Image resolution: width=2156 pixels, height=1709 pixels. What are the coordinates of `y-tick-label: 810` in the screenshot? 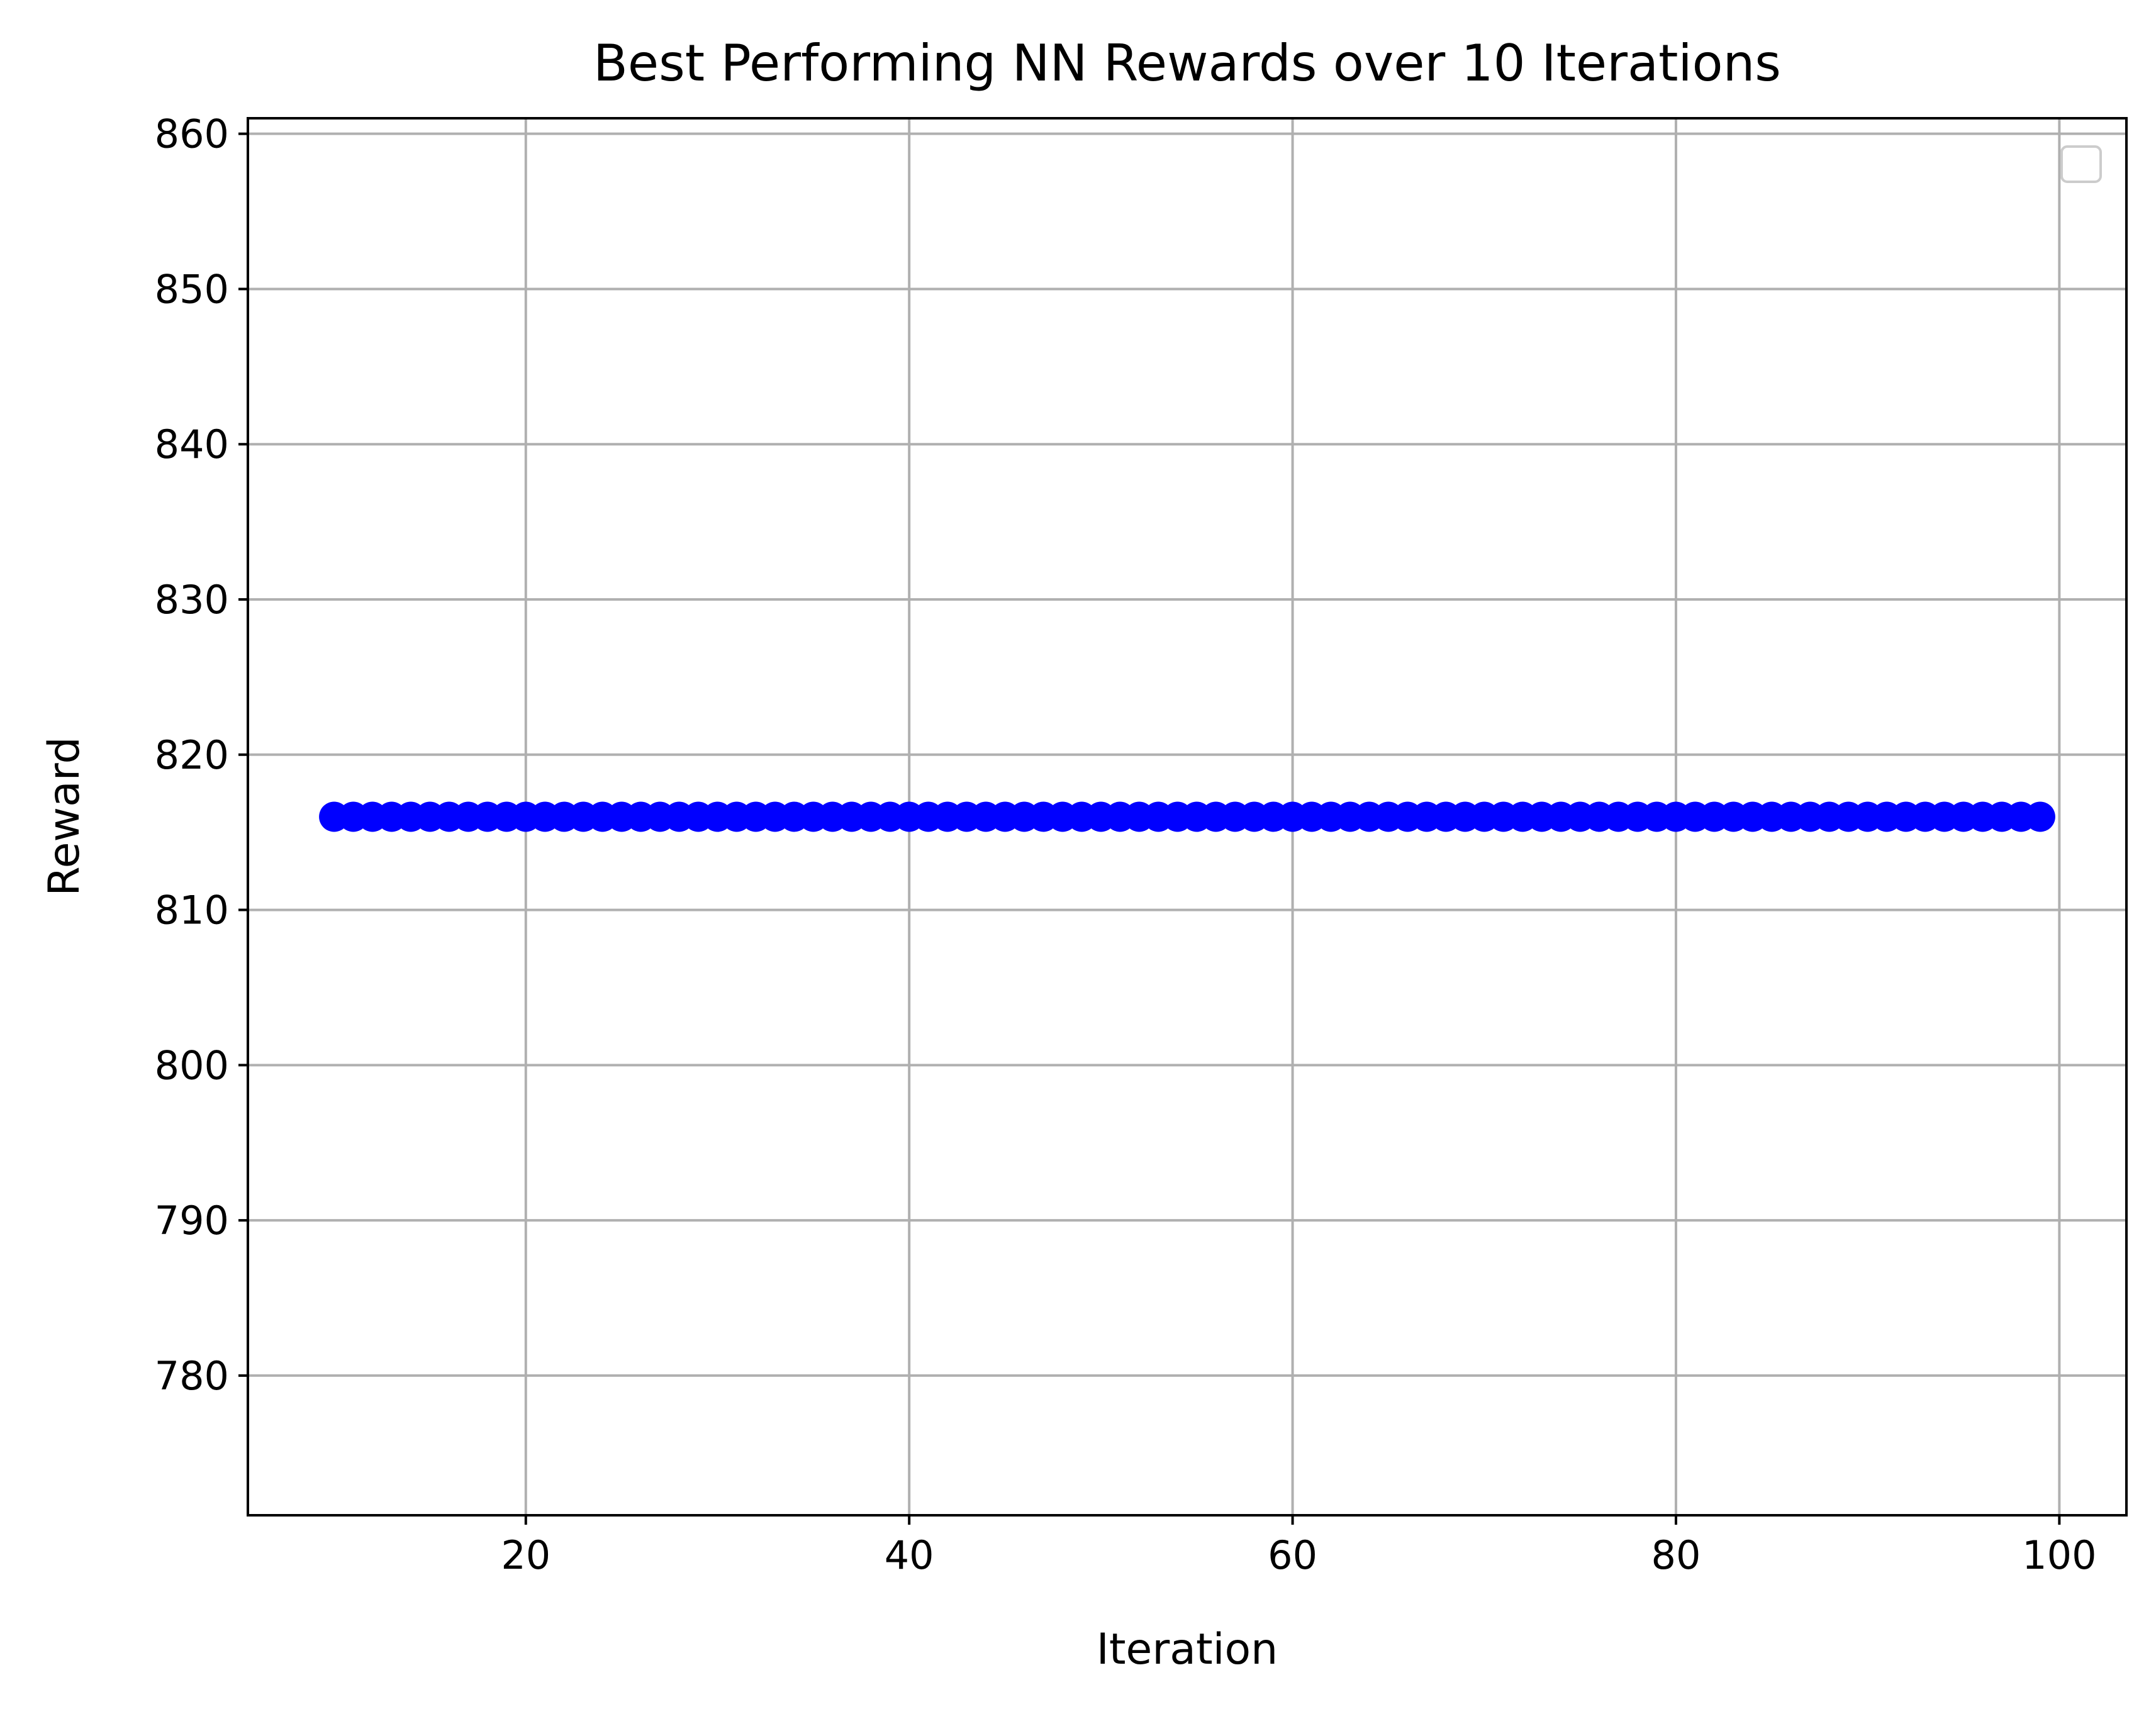 It's located at (192, 910).